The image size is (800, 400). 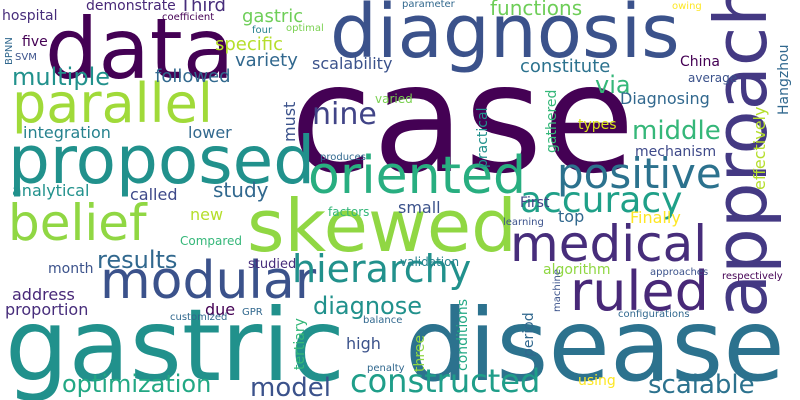 What do you see at coordinates (9, 51) in the screenshot?
I see `word: BPNN` at bounding box center [9, 51].